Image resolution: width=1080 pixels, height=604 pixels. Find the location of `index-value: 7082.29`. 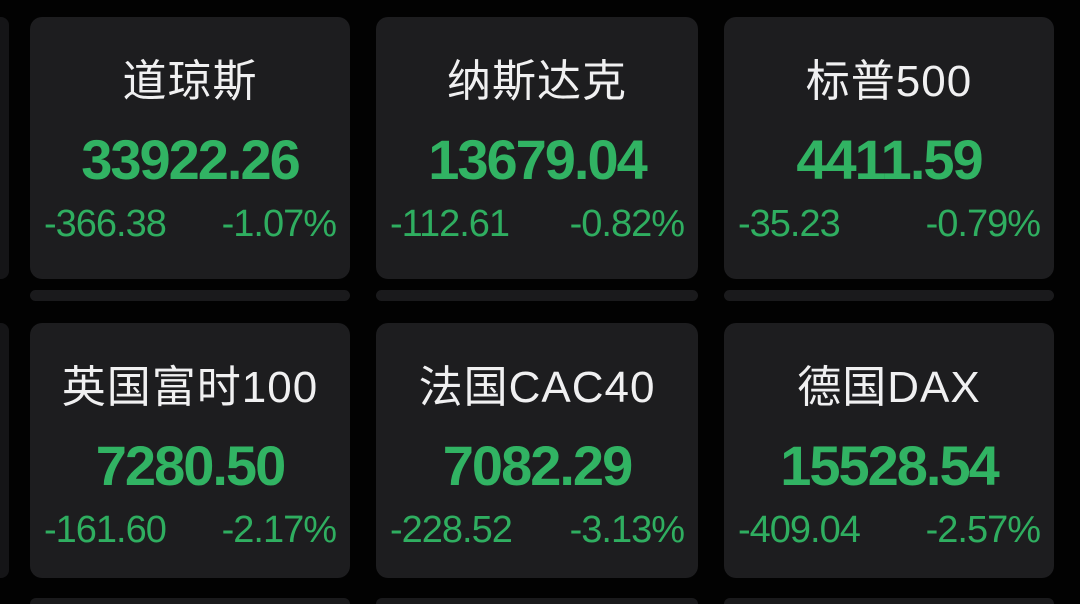

index-value: 7082.29 is located at coordinates (537, 465).